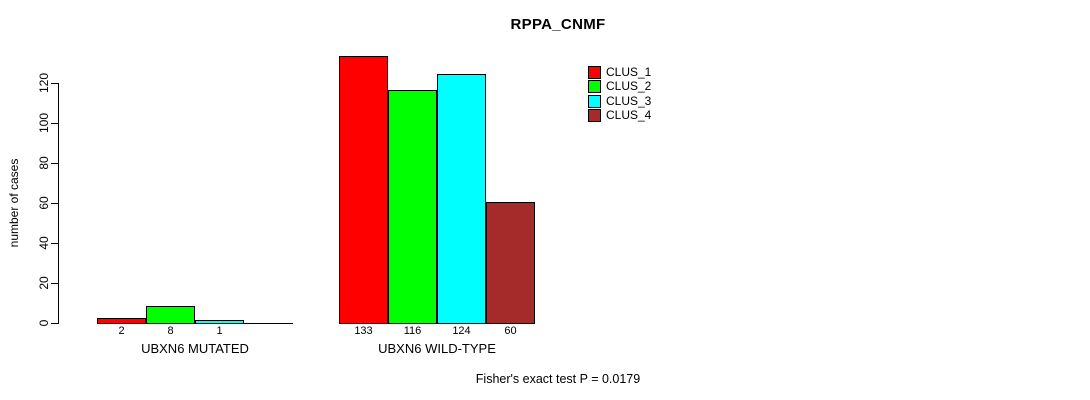 The width and height of the screenshot is (1090, 400). Describe the element at coordinates (363, 331) in the screenshot. I see `bar-value-label: 133` at that location.